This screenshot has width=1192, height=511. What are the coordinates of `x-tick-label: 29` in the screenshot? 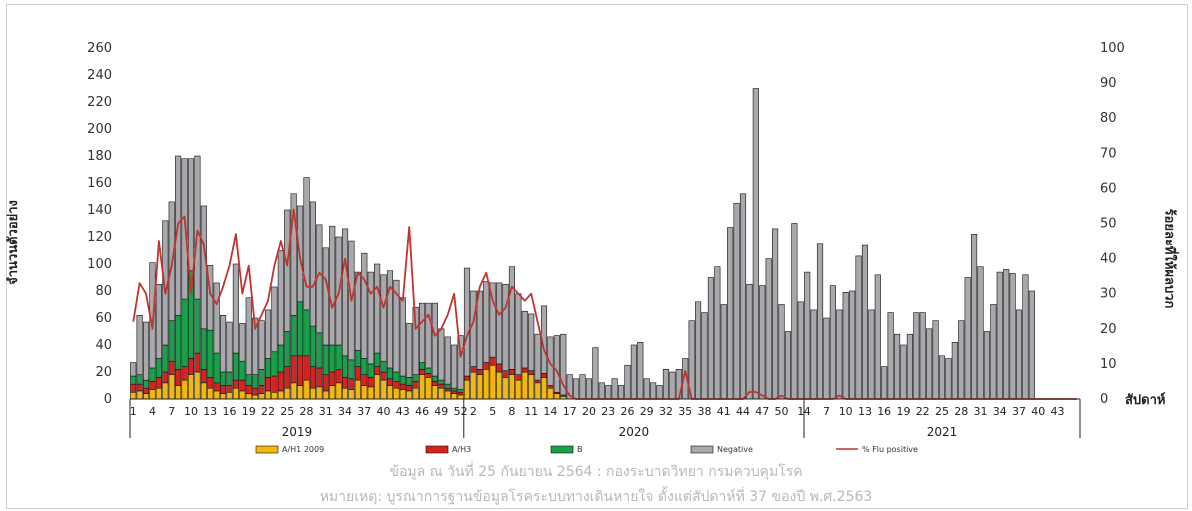 It's located at (647, 411).